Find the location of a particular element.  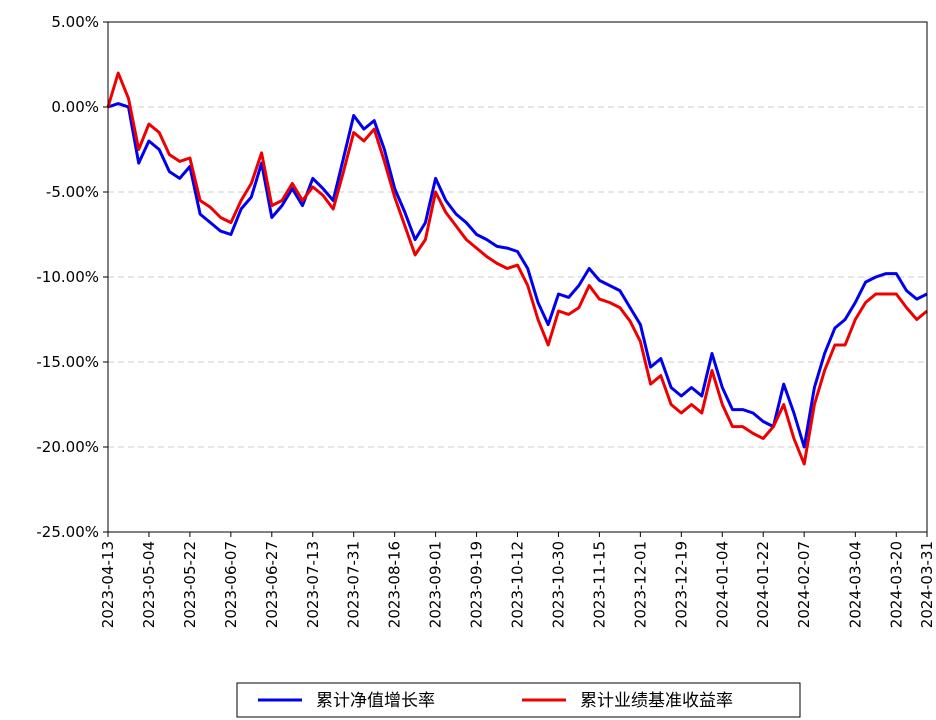

x-tick-label: 2023-07-31 is located at coordinates (354, 584).